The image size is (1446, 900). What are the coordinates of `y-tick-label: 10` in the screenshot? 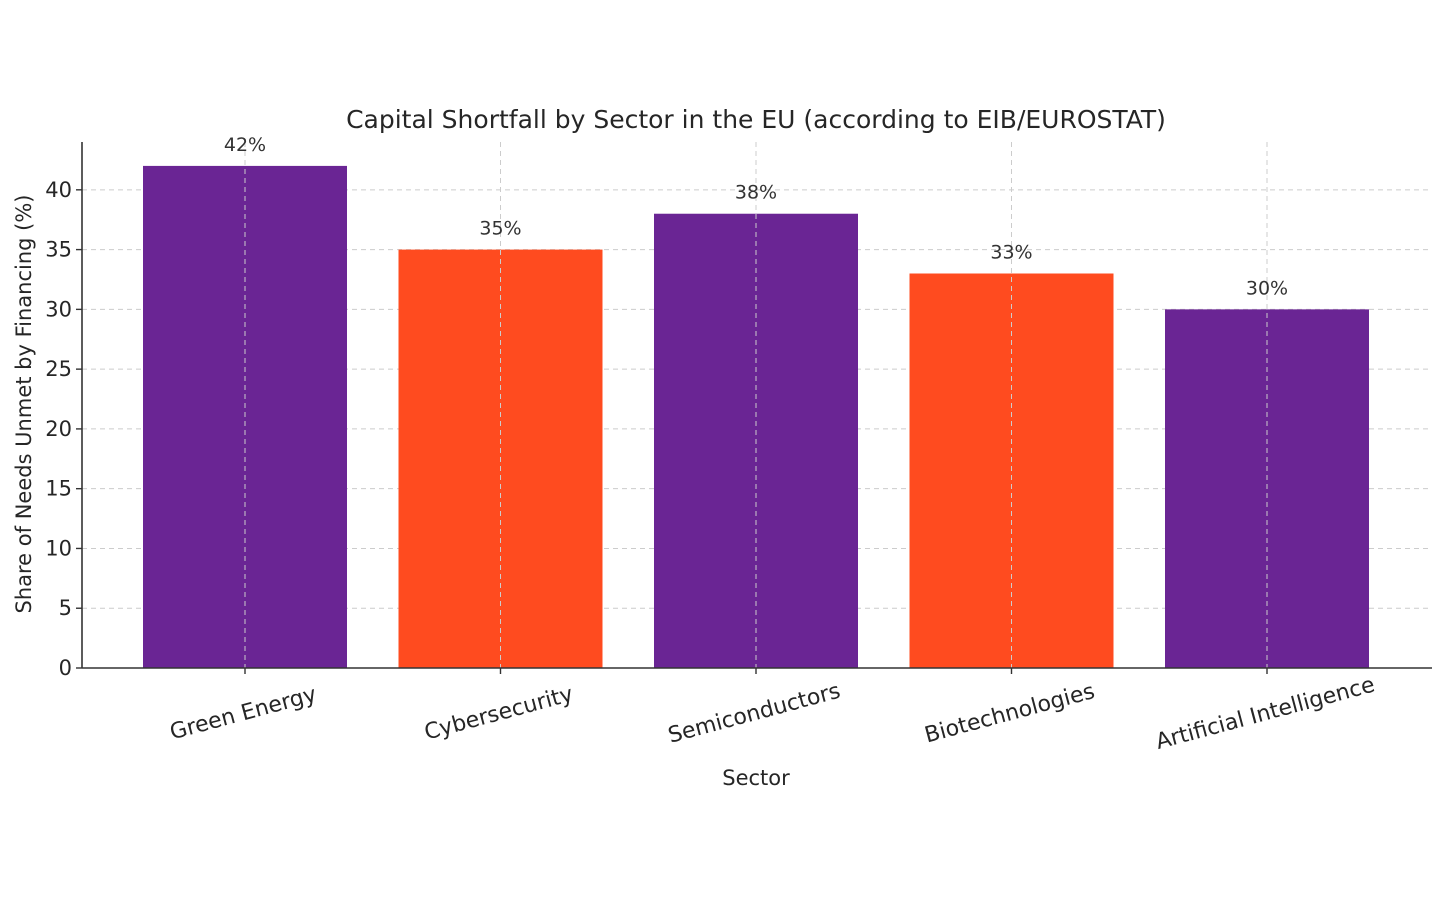 It's located at (58, 548).